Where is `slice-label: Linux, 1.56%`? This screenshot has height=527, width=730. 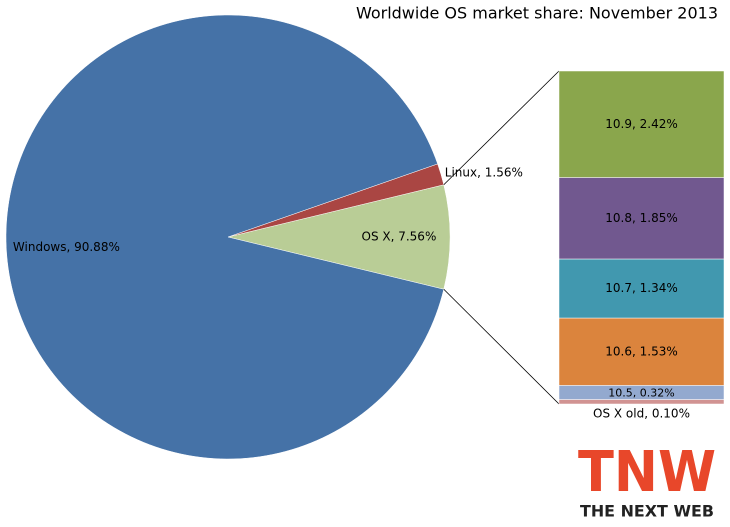 slice-label: Linux, 1.56% is located at coordinates (484, 173).